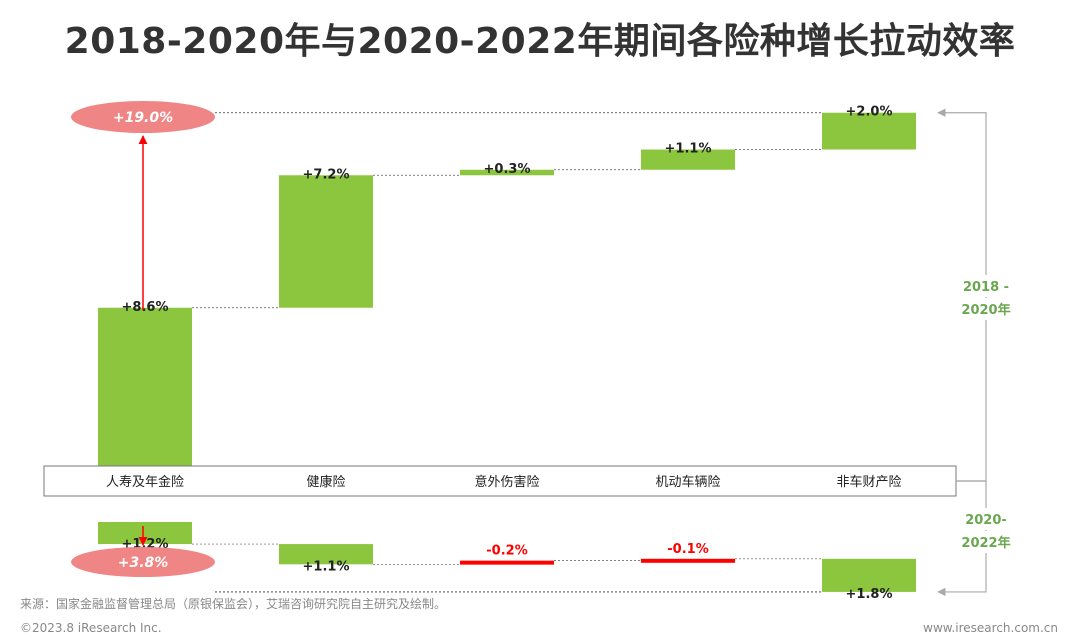  Describe the element at coordinates (540, 41) in the screenshot. I see `page-title: 2018-2020年与2020-2022年期间各险种增长拉动效率` at that location.